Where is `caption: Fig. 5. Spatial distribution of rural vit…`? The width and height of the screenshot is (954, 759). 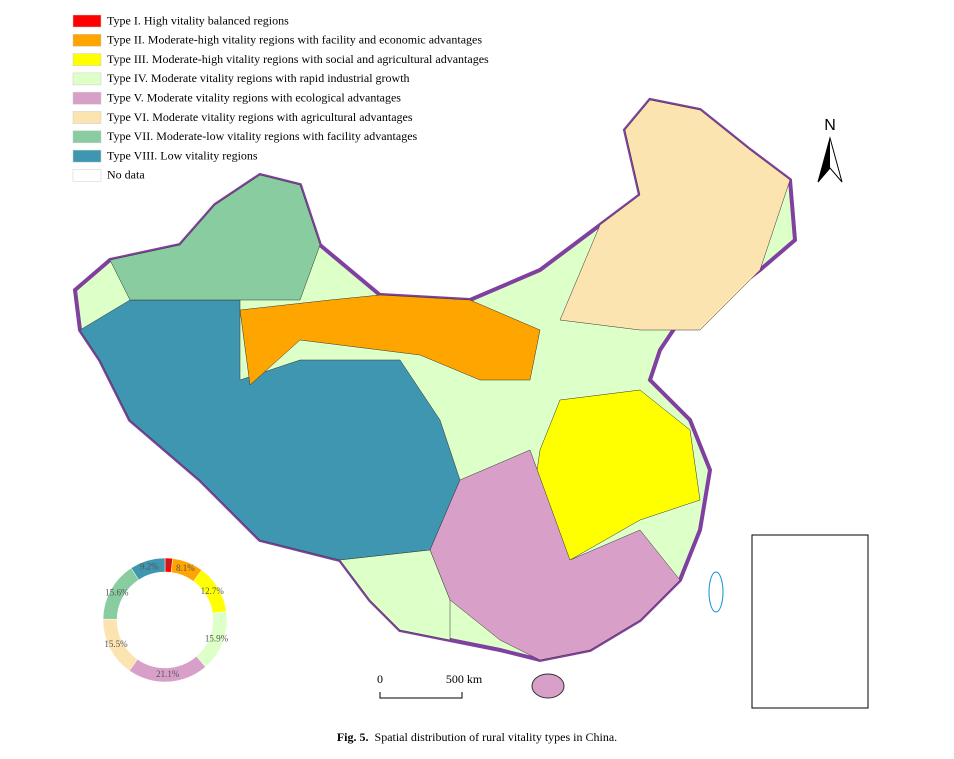 caption: Fig. 5. Spatial distribution of rural vit… is located at coordinates (477, 737).